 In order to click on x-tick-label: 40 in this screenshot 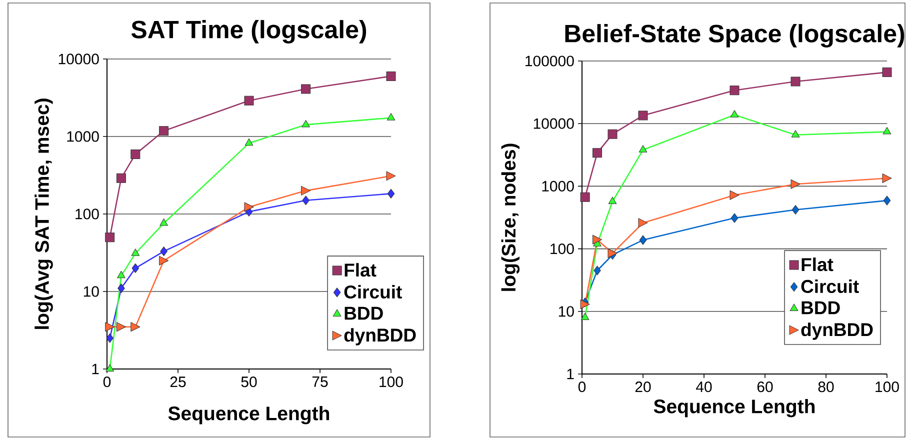, I will do `click(704, 387)`.